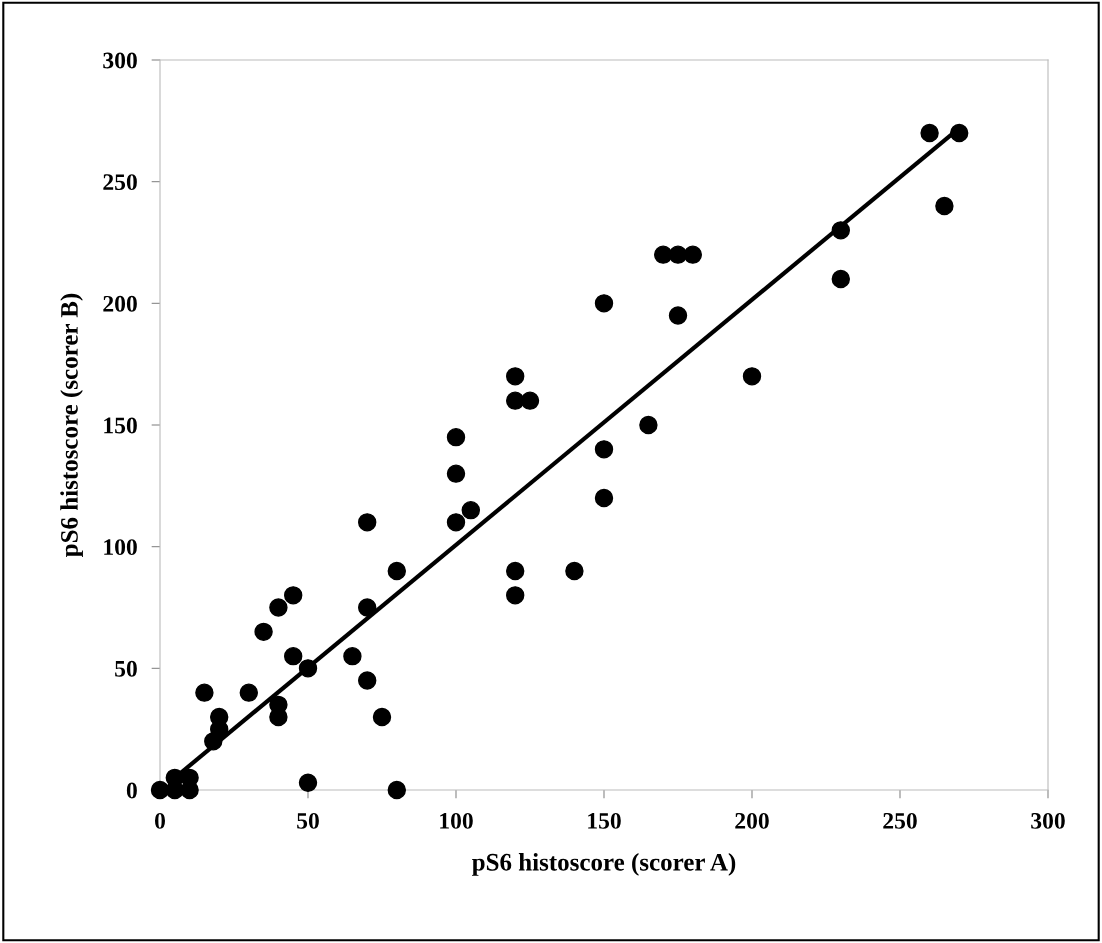 The height and width of the screenshot is (943, 1102). Describe the element at coordinates (120, 182) in the screenshot. I see `y-tick-label: 250` at that location.